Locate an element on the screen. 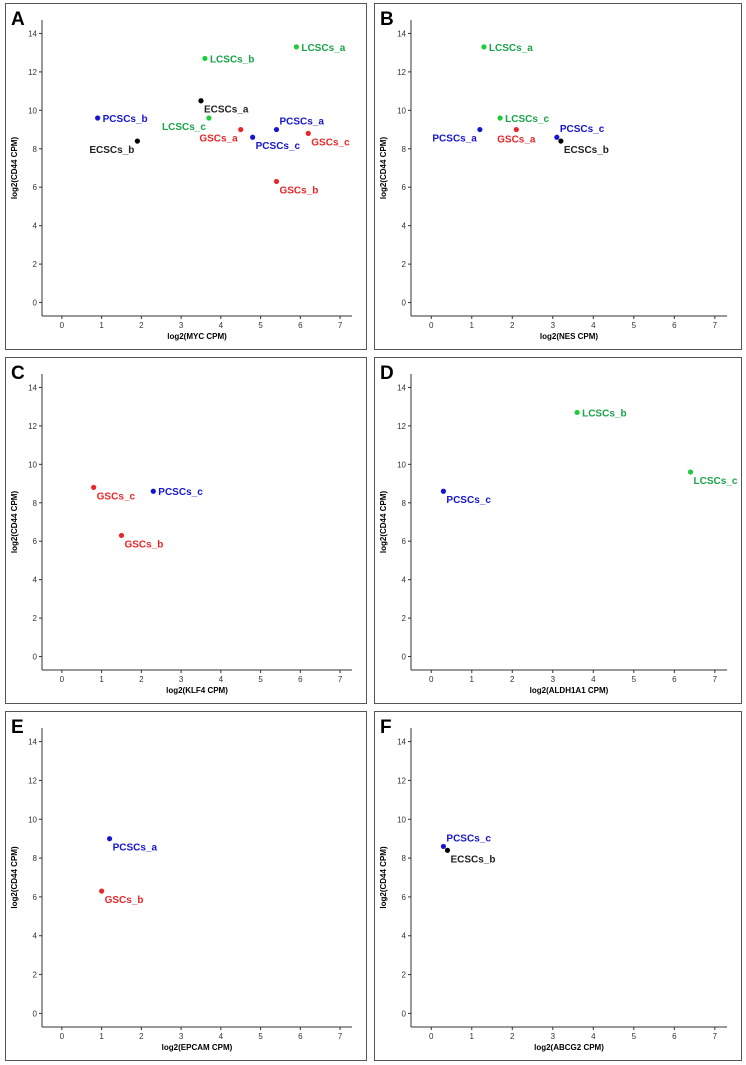  panel-letter-d: D is located at coordinates (387, 373).